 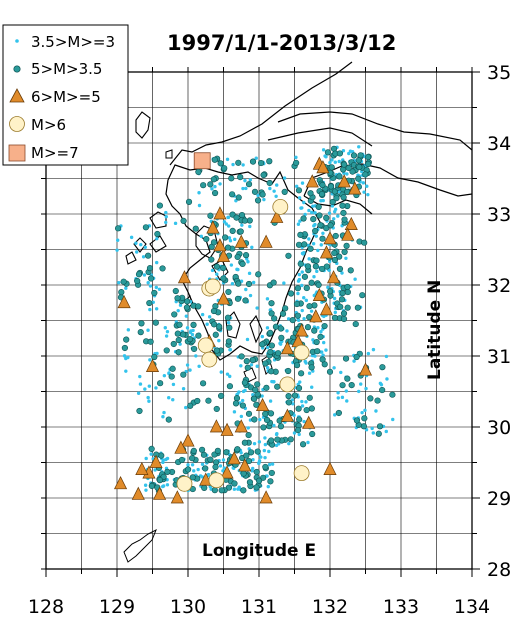 I want to click on y-tick-label: 33, so click(x=499, y=215).